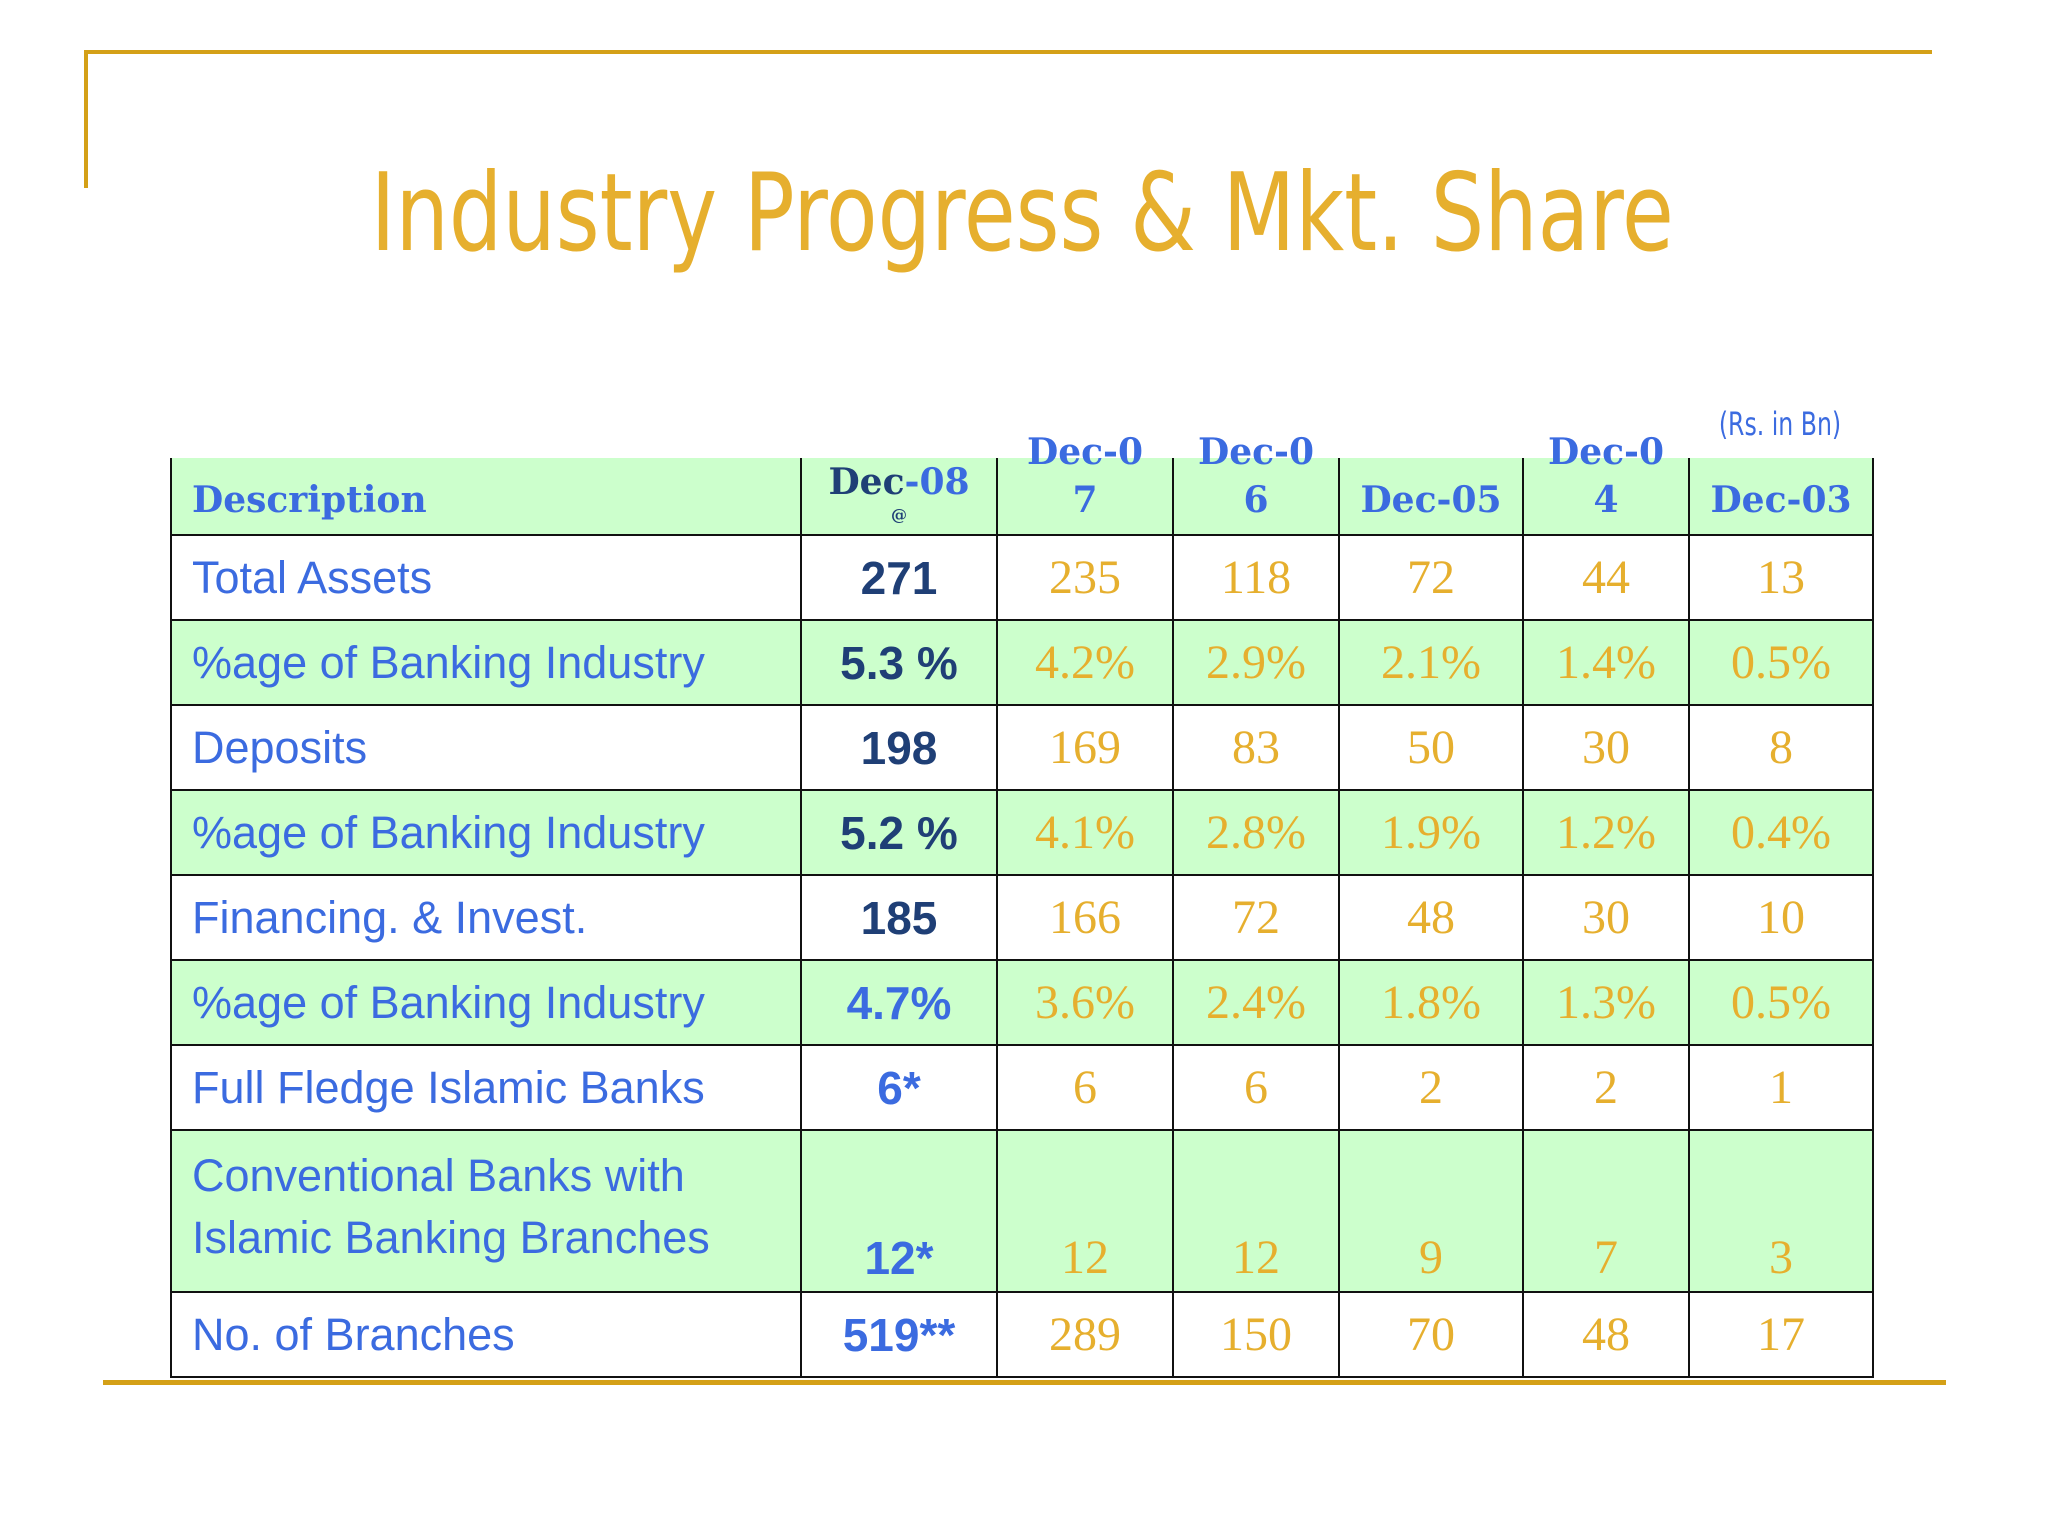  I want to click on unit-note: (Rs. in Bn), so click(1780, 424).